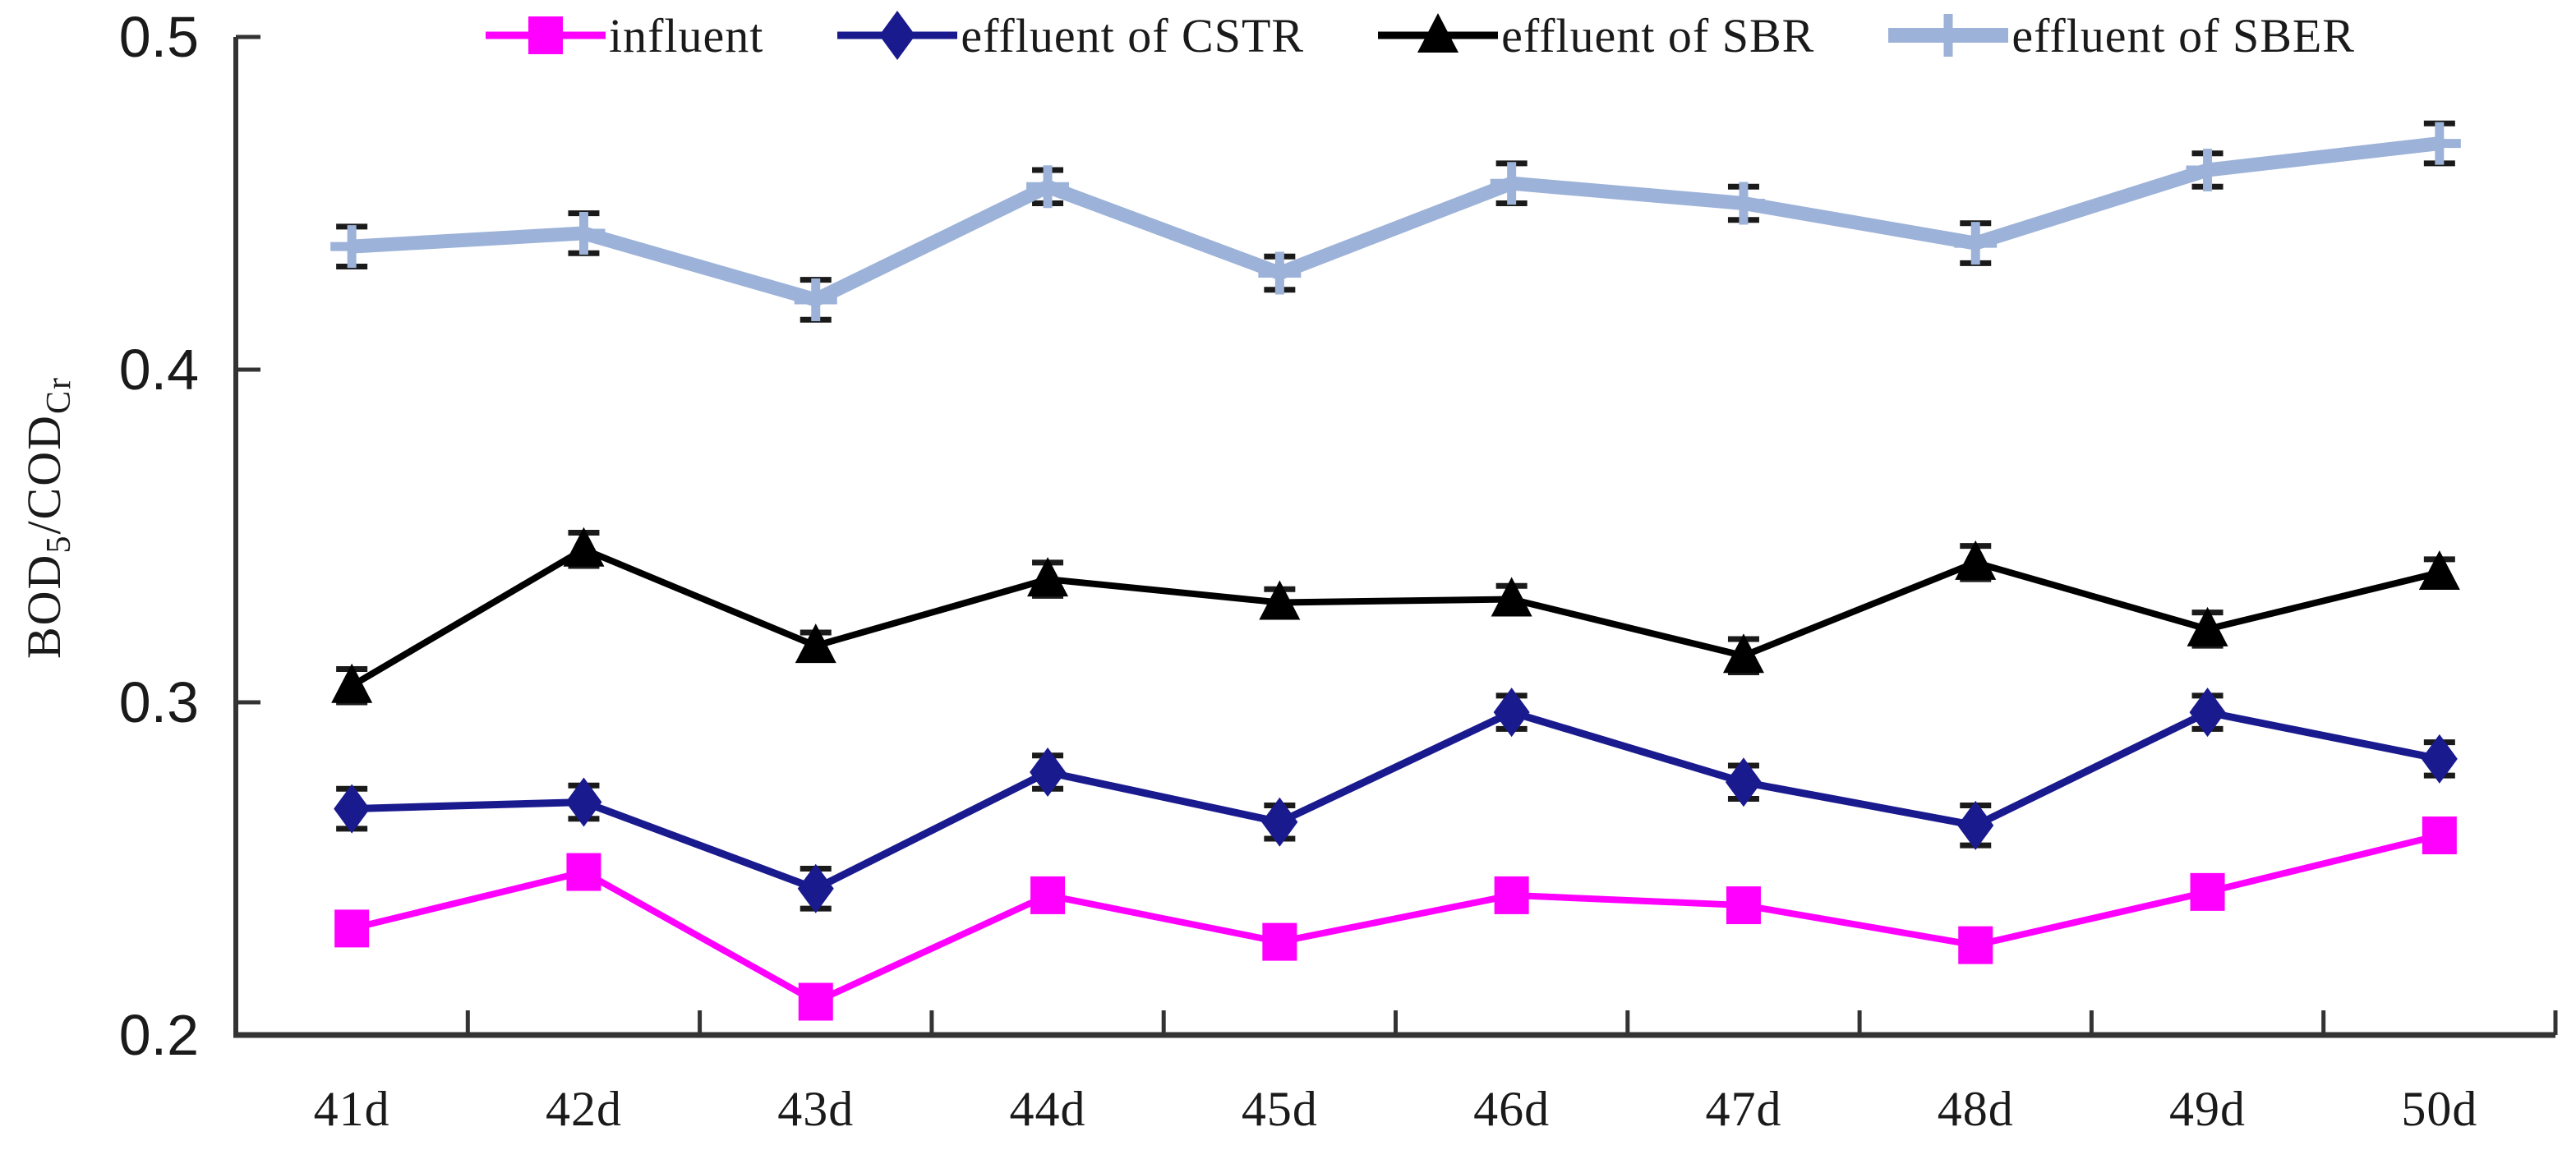  I want to click on series-line-influent, so click(1395, 918).